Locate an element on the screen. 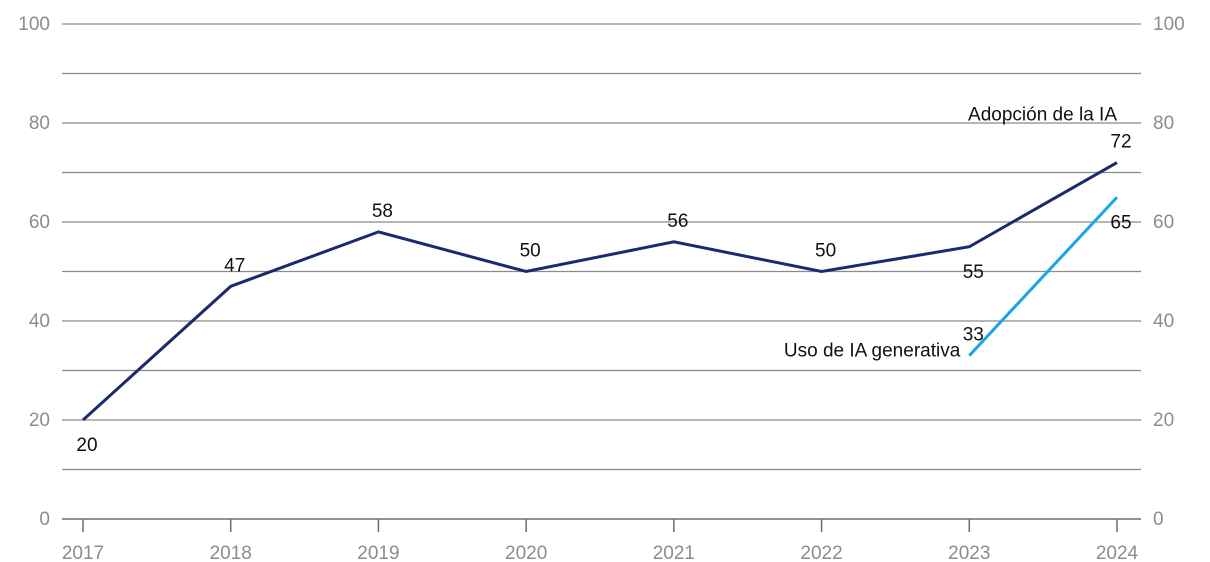 The image size is (1210, 562). series-label-ai-adoption: Adopción de la IA is located at coordinates (1042, 115).